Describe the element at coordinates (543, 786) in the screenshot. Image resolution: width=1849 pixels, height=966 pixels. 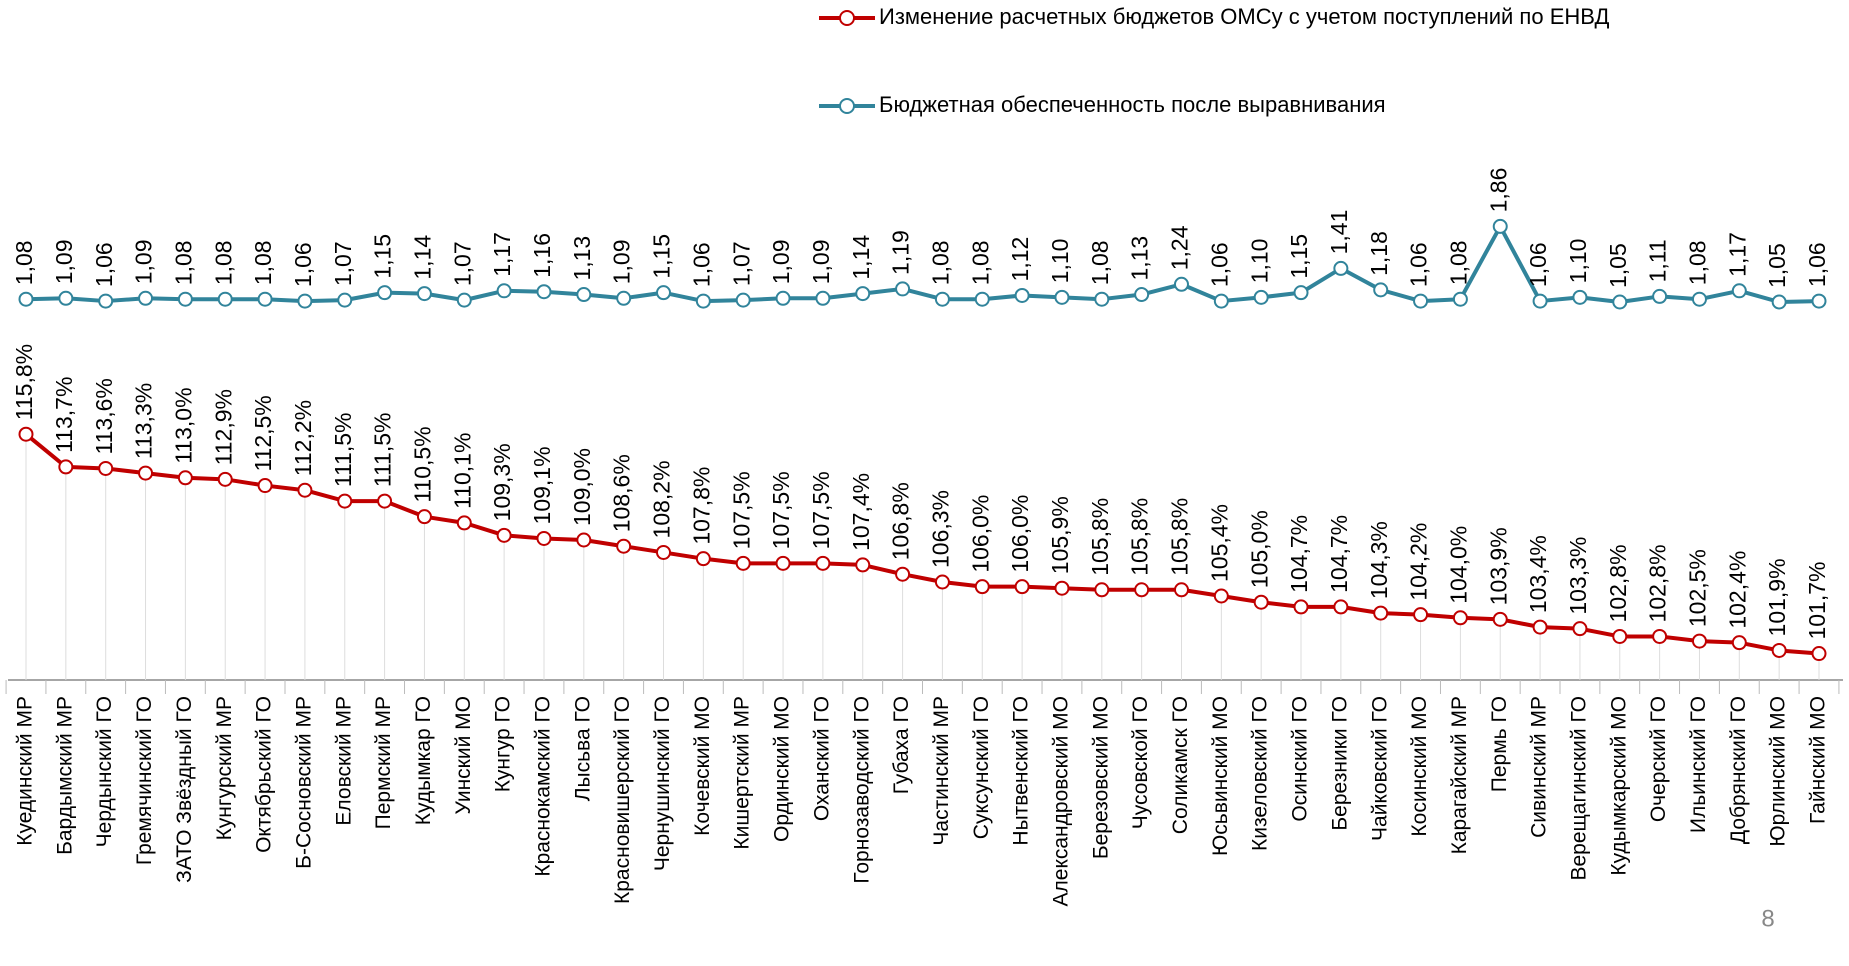
I see `x-tick-label: Краснокамский ГО` at that location.